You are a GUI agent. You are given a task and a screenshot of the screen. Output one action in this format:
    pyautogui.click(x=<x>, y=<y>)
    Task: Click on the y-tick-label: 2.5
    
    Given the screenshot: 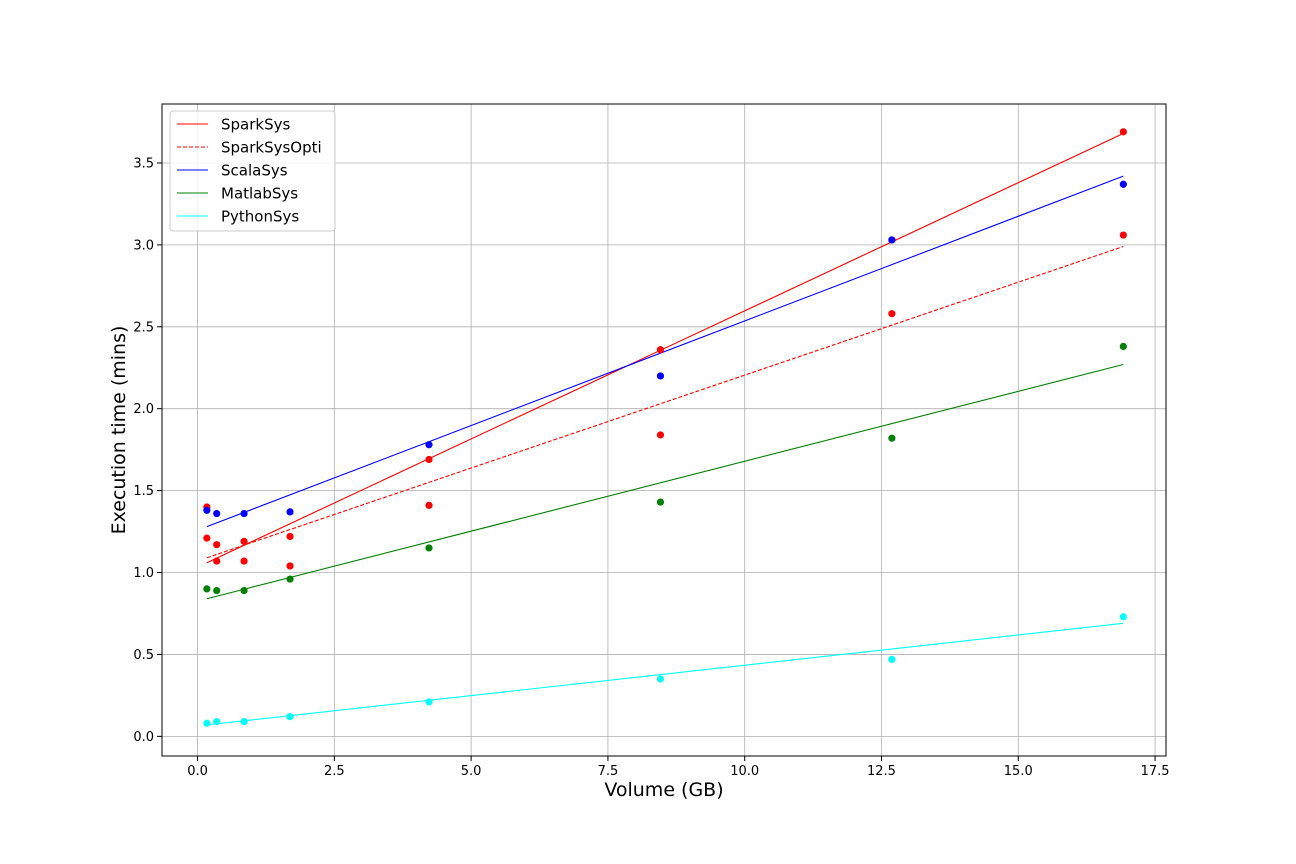 What is the action you would take?
    pyautogui.click(x=143, y=327)
    